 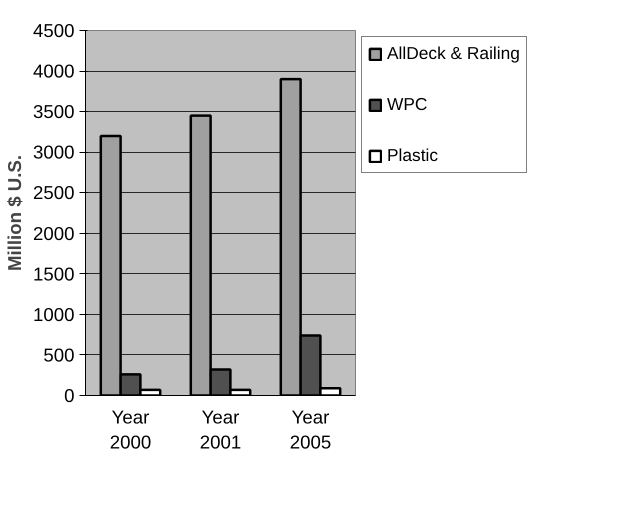 What do you see at coordinates (53, 314) in the screenshot?
I see `y-tick-label: 1000` at bounding box center [53, 314].